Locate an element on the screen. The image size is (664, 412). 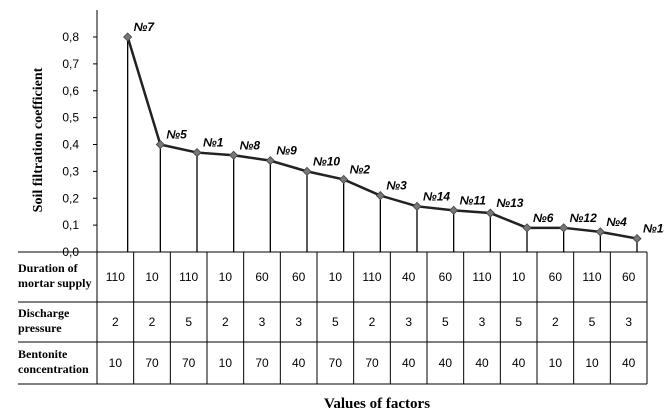
y-axis-title: Soil filtration coefficient is located at coordinates (38, 139).